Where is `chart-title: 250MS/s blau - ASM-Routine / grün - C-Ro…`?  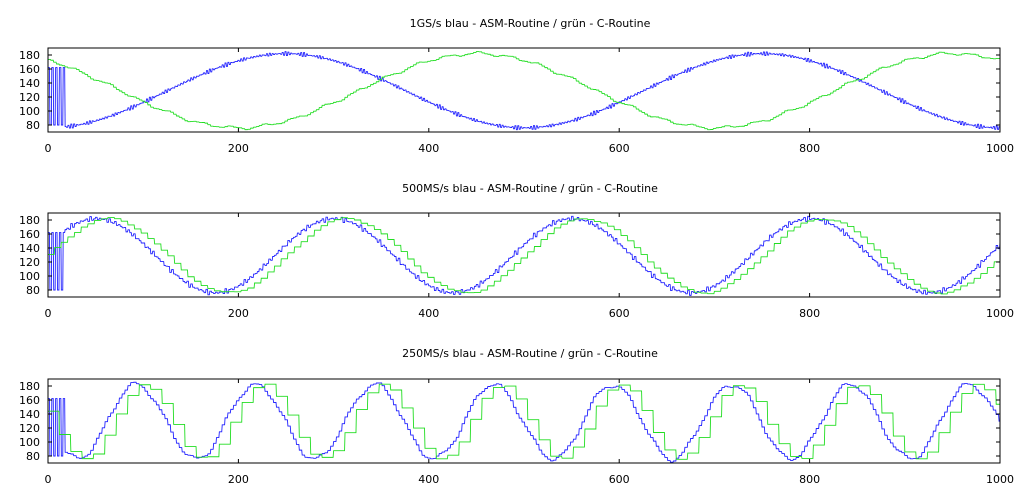 chart-title: 250MS/s blau - ASM-Routine / grün - C-Ro… is located at coordinates (530, 353).